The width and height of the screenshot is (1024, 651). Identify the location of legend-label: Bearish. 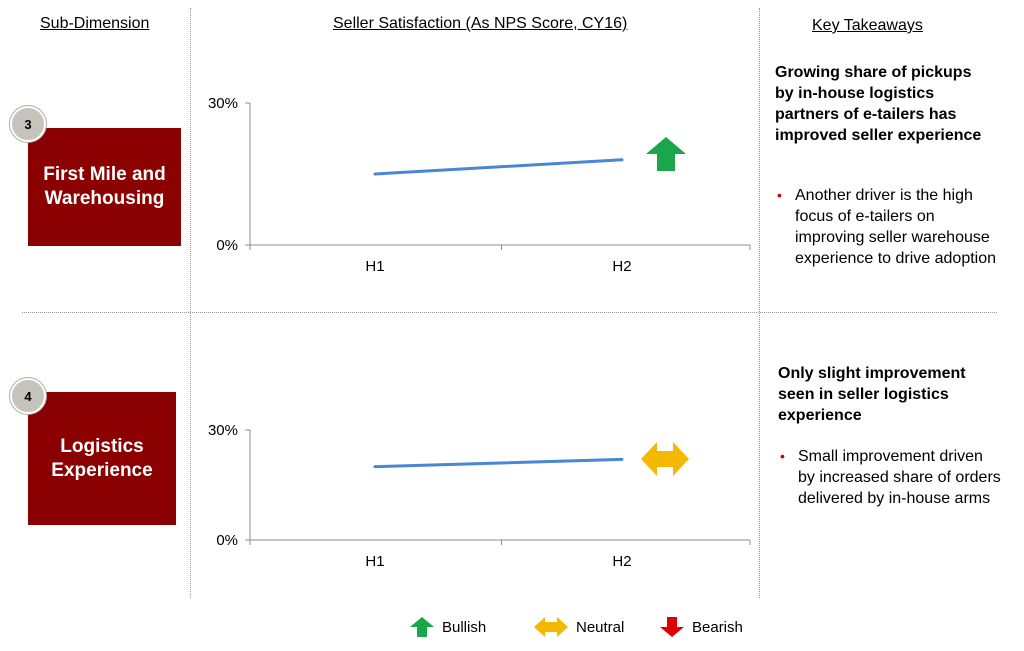
(717, 627).